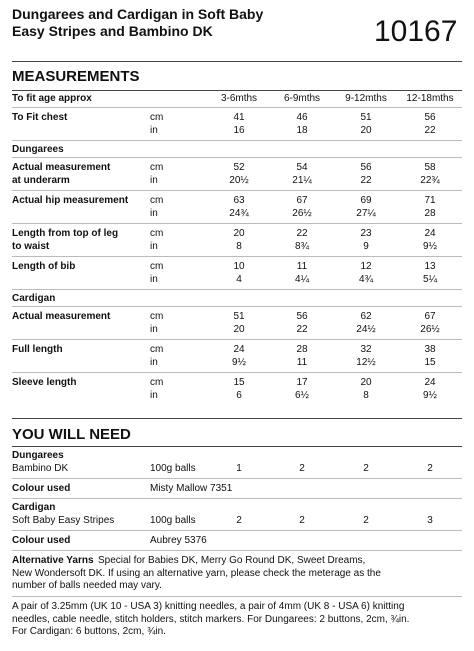 Image resolution: width=474 pixels, height=651 pixels. What do you see at coordinates (302, 180) in the screenshot?
I see `value: 21¼` at bounding box center [302, 180].